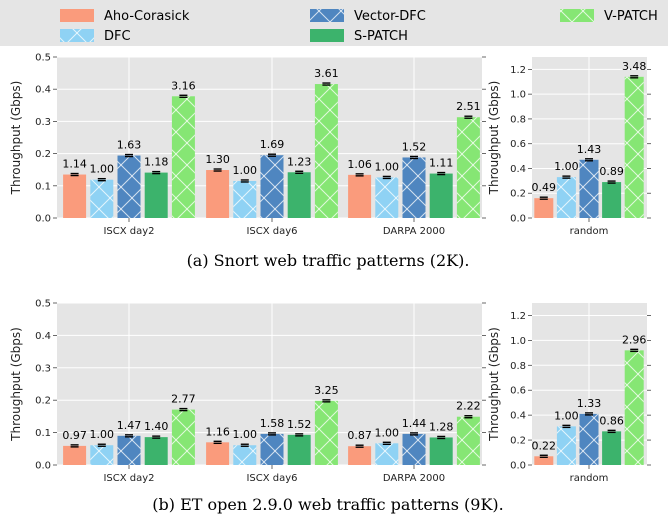 The width and height of the screenshot is (668, 520). I want to click on legend-label-dfc: DFC, so click(117, 36).